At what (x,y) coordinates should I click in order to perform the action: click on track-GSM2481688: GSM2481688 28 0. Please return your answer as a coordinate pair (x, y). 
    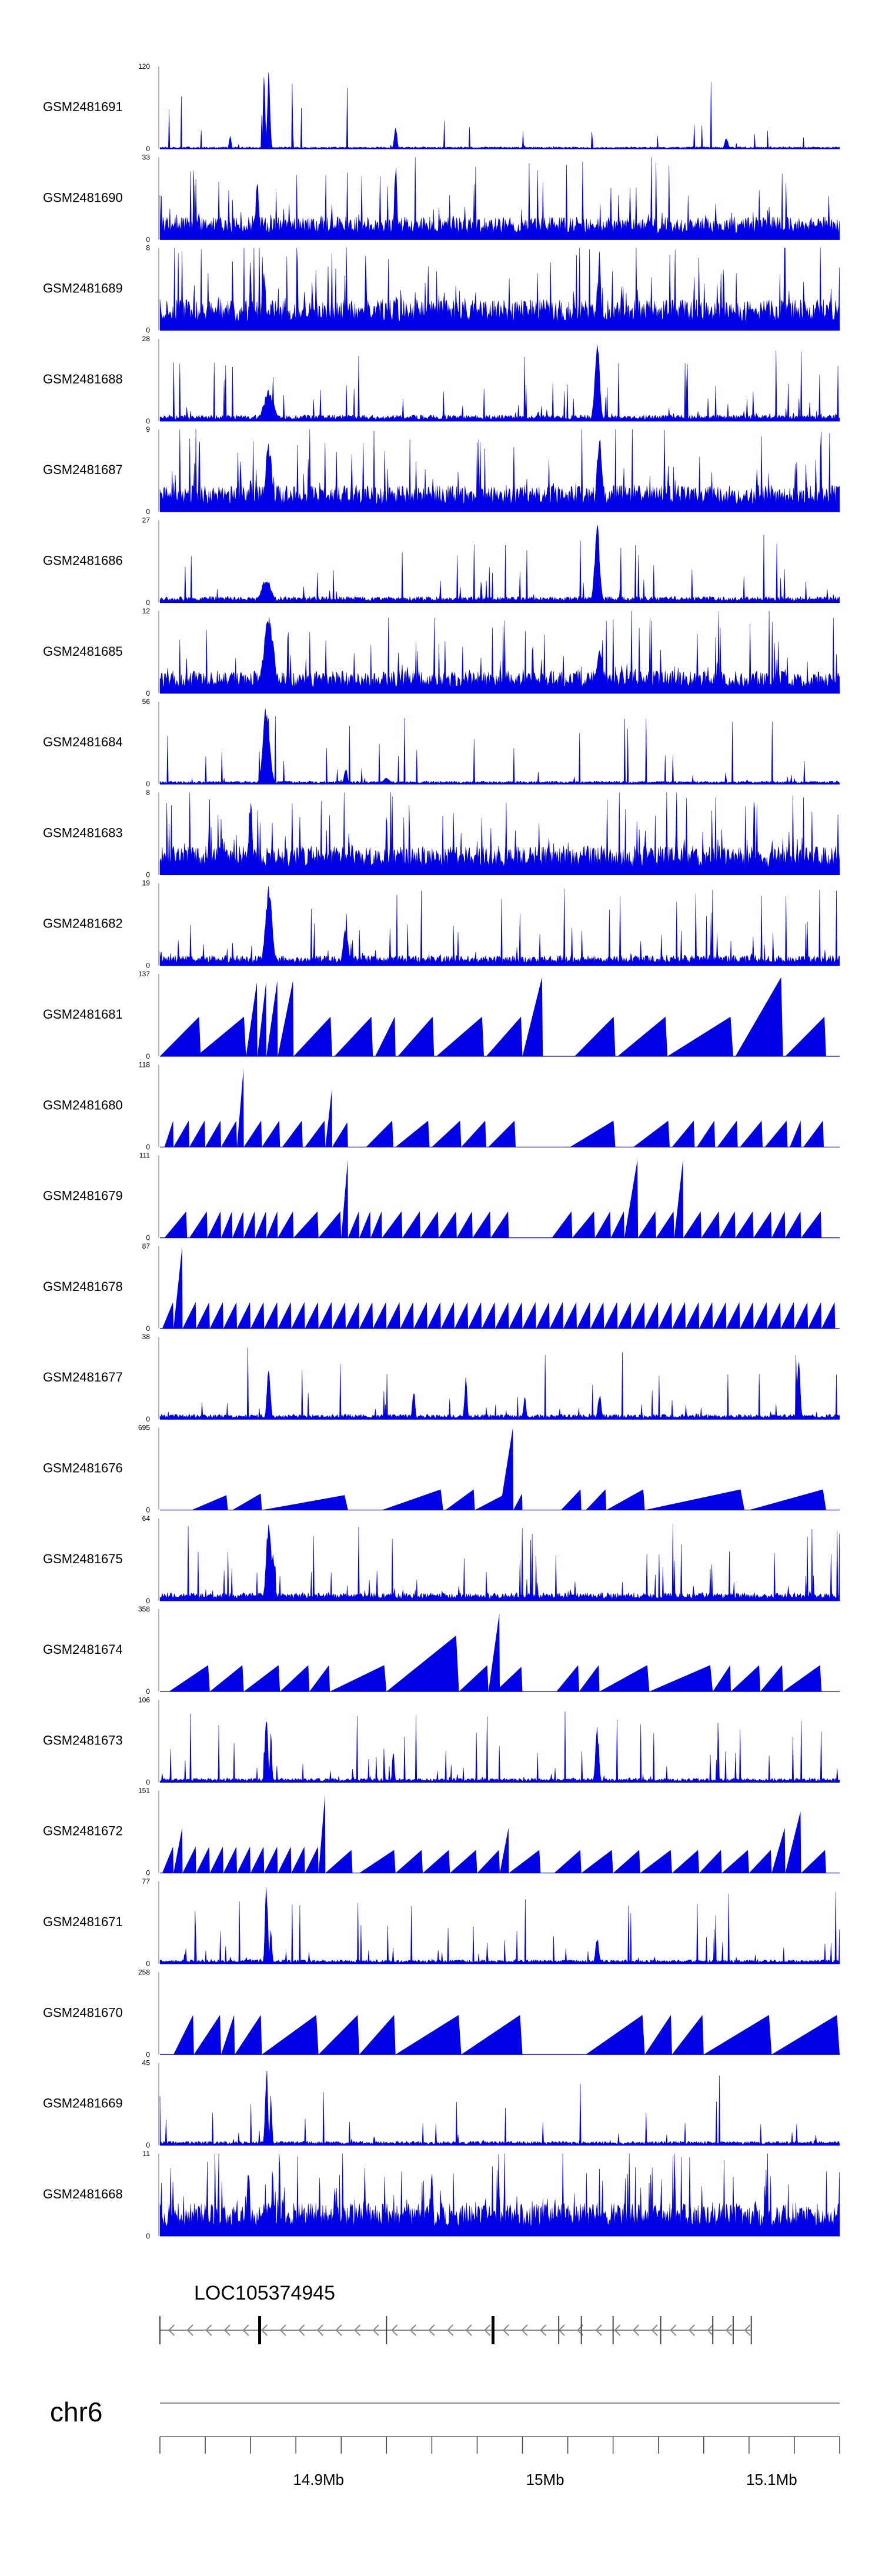
    Looking at the image, I should click on (441, 380).